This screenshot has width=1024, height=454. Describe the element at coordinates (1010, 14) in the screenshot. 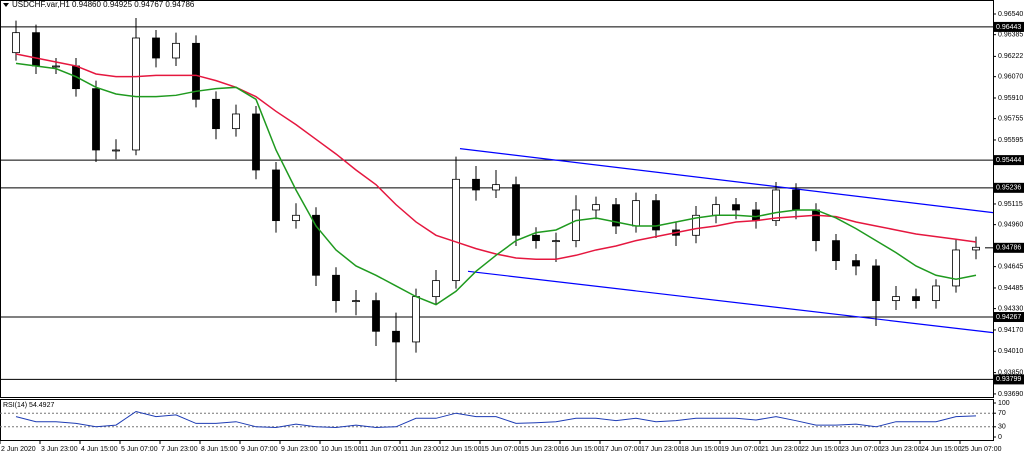

I see `y-tick-label: 0.96540` at that location.